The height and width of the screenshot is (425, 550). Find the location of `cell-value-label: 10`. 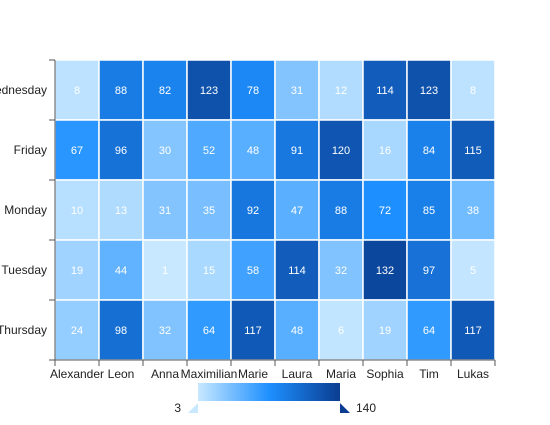

cell-value-label: 10 is located at coordinates (77, 211).